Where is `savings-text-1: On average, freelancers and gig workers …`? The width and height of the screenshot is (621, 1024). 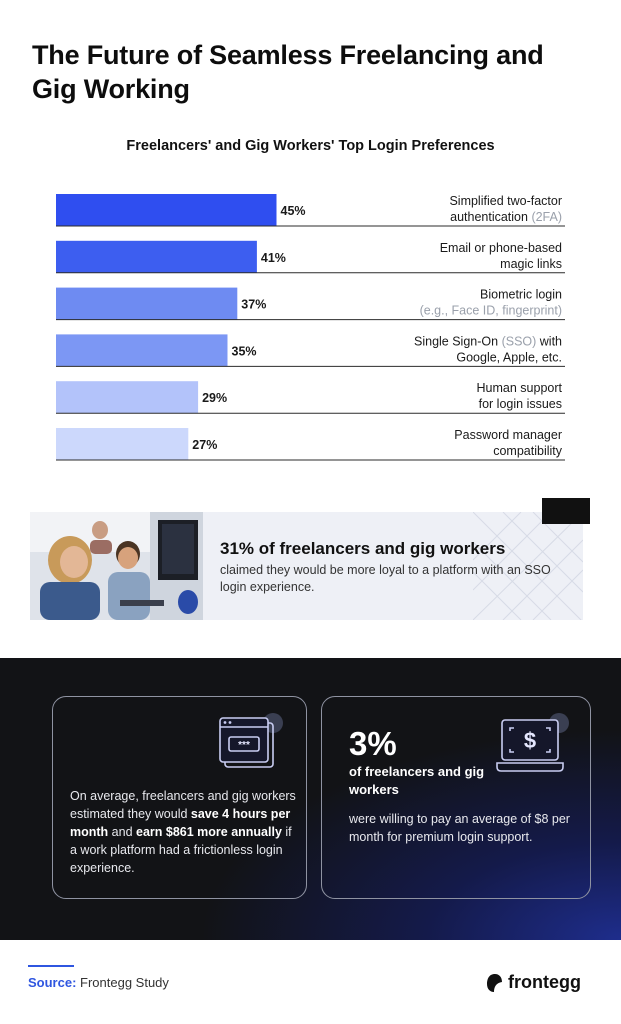 savings-text-1: On average, freelancers and gig workers … is located at coordinates (183, 805).